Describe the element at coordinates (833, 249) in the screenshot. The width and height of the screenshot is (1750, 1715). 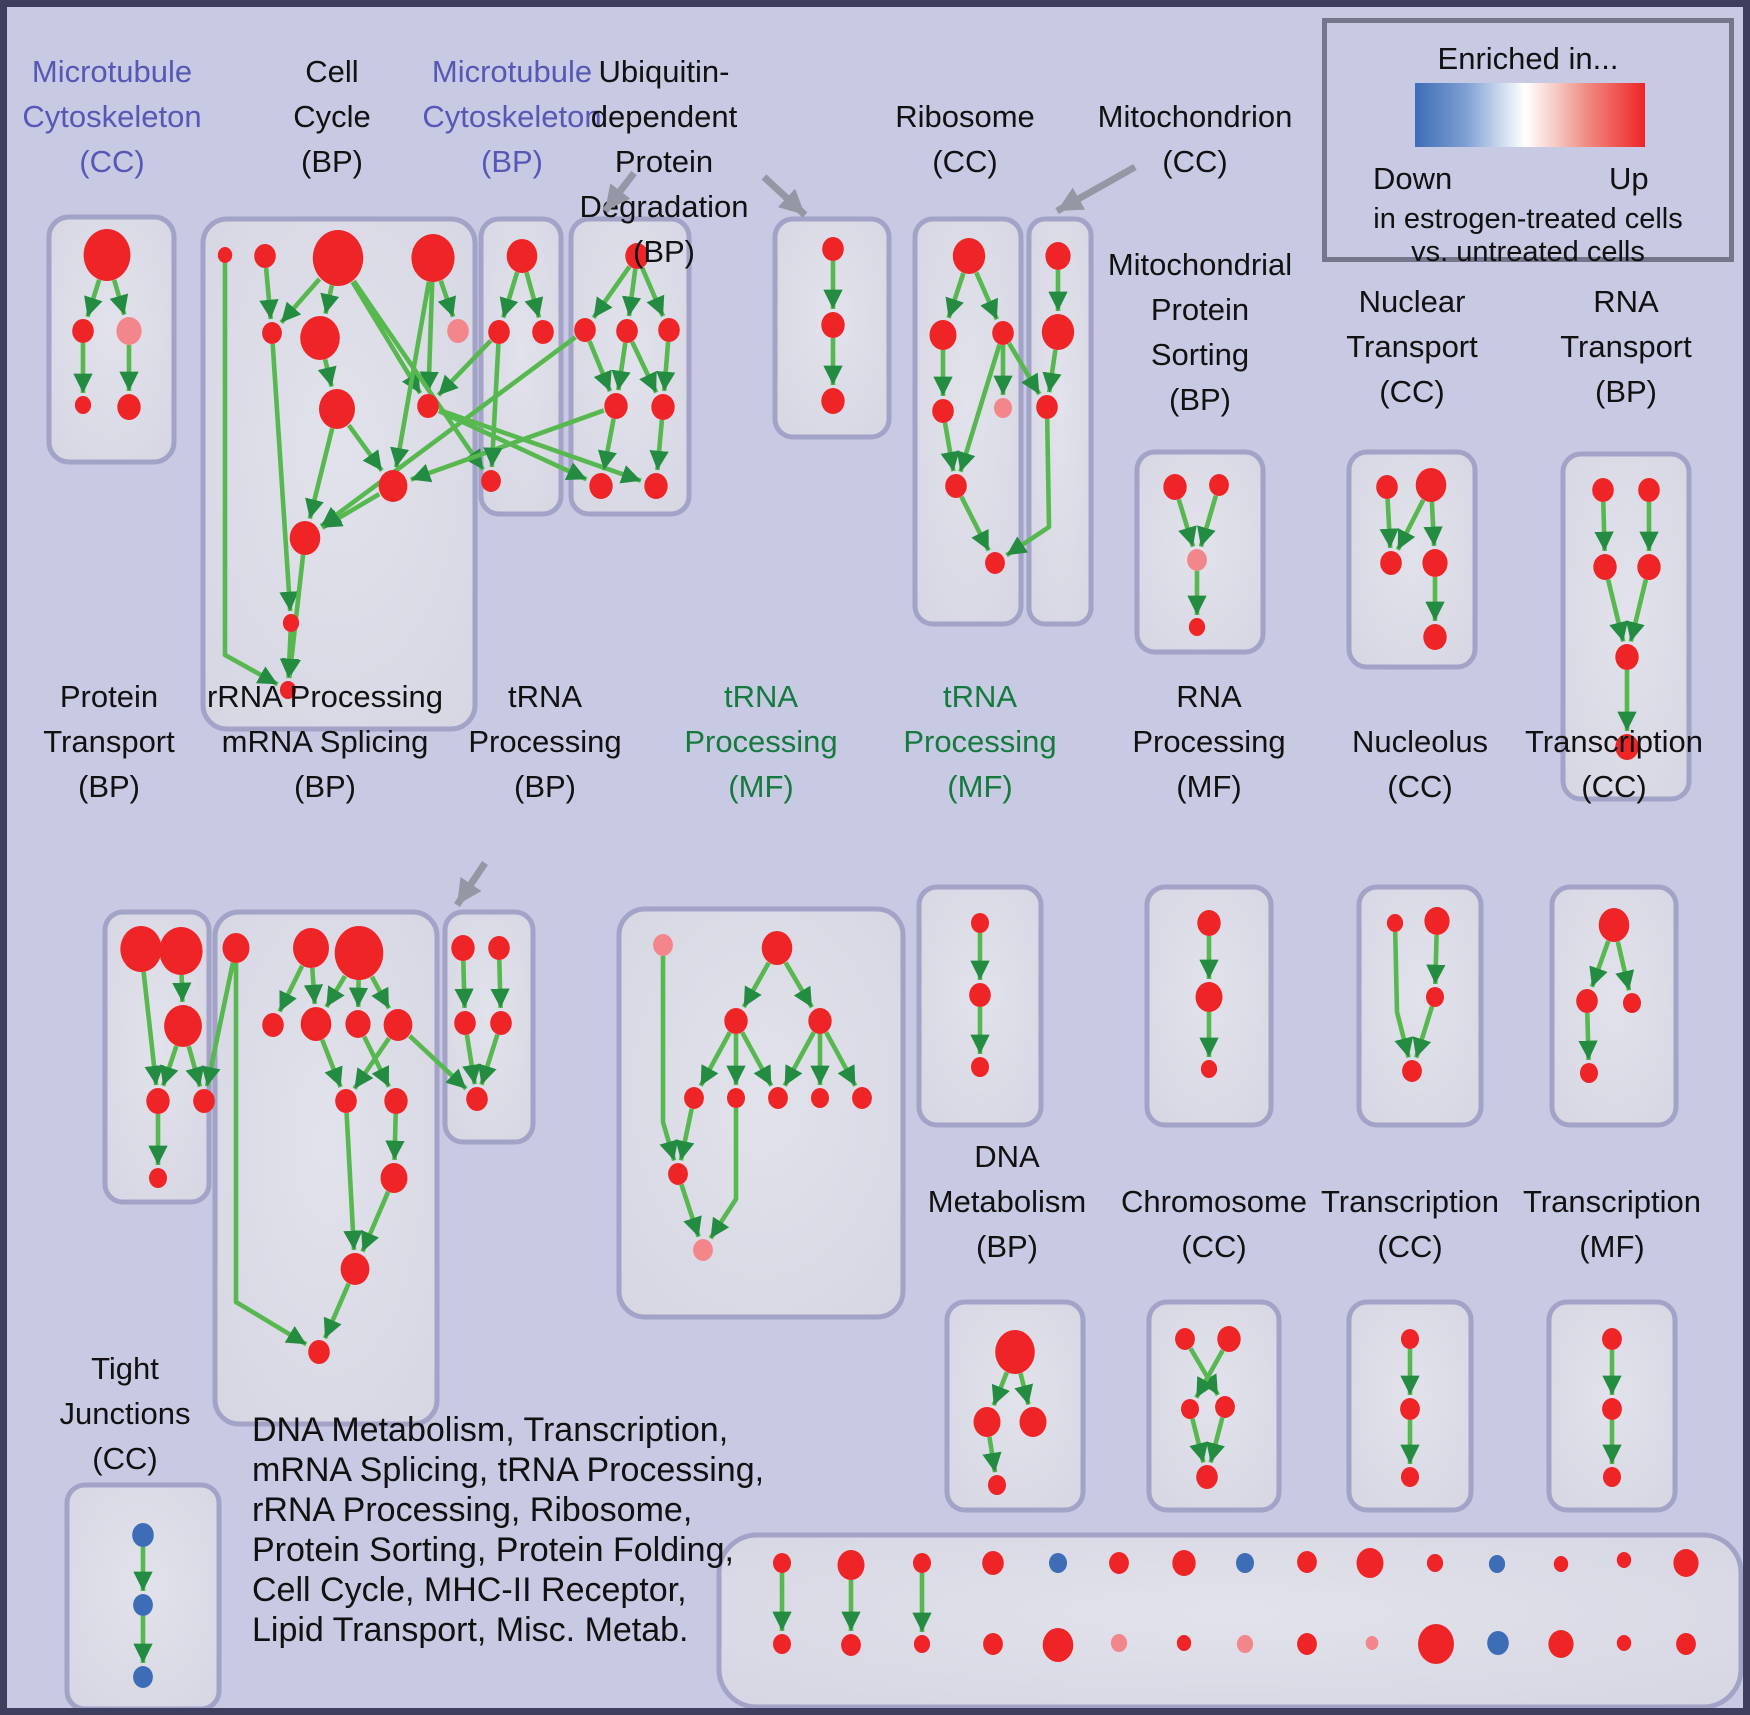
I see `node-uc0` at that location.